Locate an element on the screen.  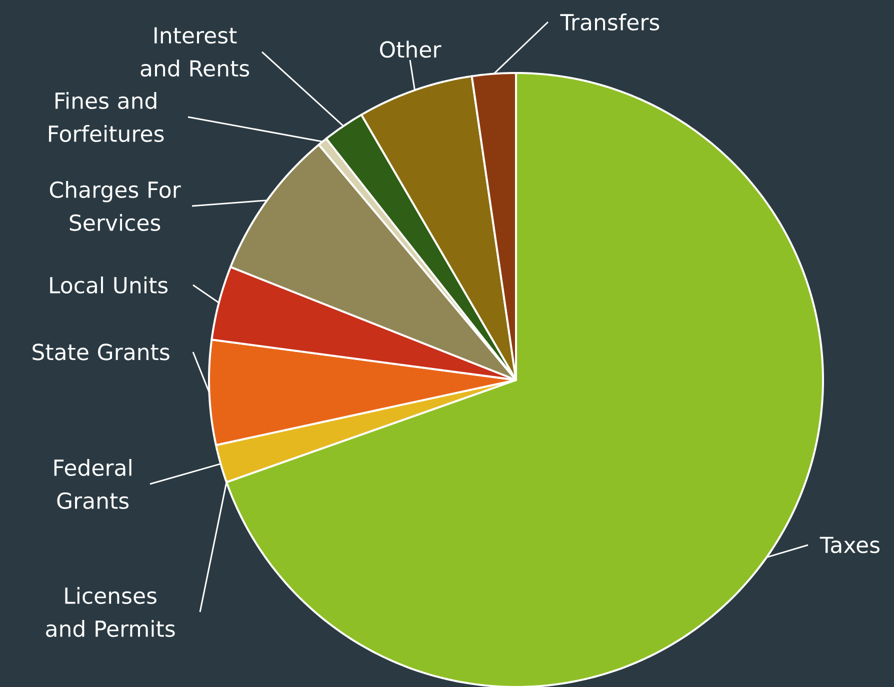
slice-label: State Grants is located at coordinates (101, 352).